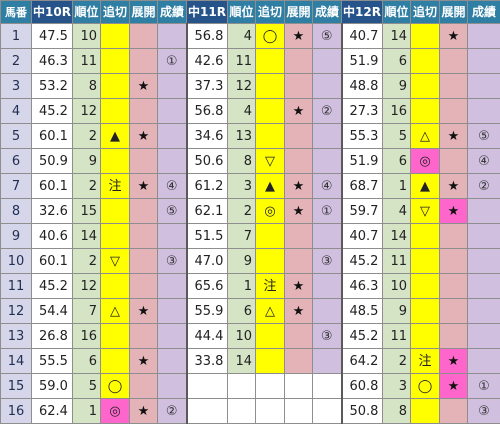  I want to click on horse-number: 16, so click(16, 411).